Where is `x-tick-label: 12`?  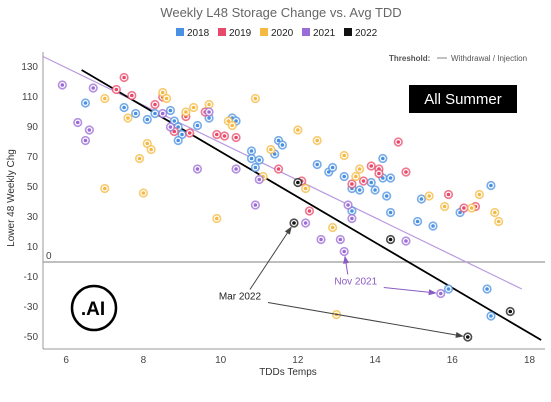
x-tick-label: 12 is located at coordinates (298, 360).